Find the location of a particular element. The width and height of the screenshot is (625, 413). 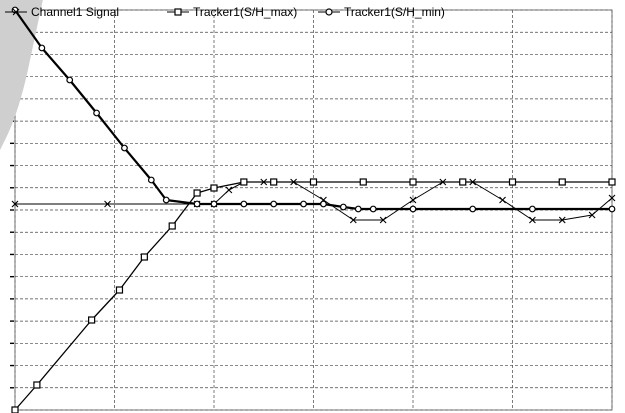

legend-label-2: Tracker1(S/H_max) is located at coordinates (245, 12).